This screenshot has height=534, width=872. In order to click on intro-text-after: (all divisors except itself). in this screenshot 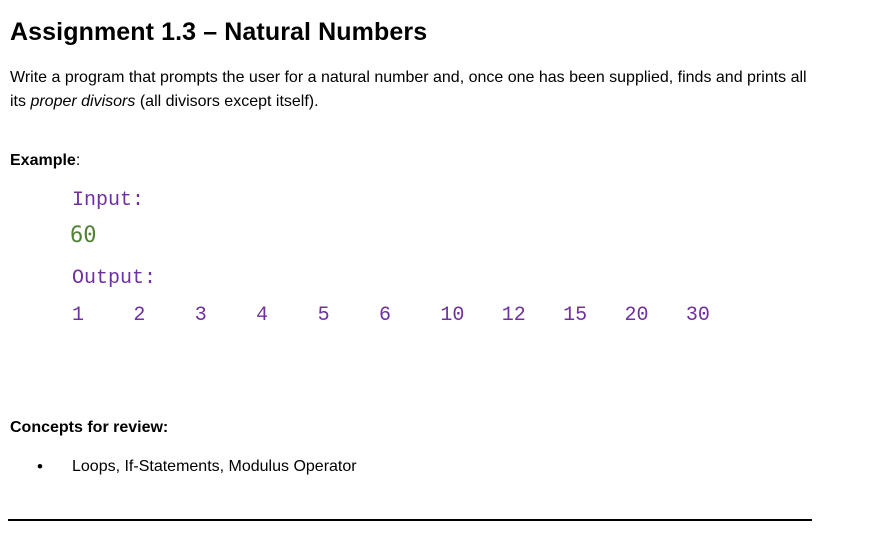, I will do `click(227, 101)`.